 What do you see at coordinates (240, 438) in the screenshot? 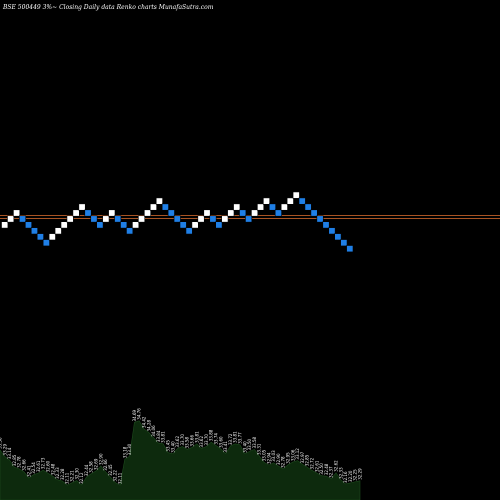
I see `volume-label: 33.77` at bounding box center [240, 438].